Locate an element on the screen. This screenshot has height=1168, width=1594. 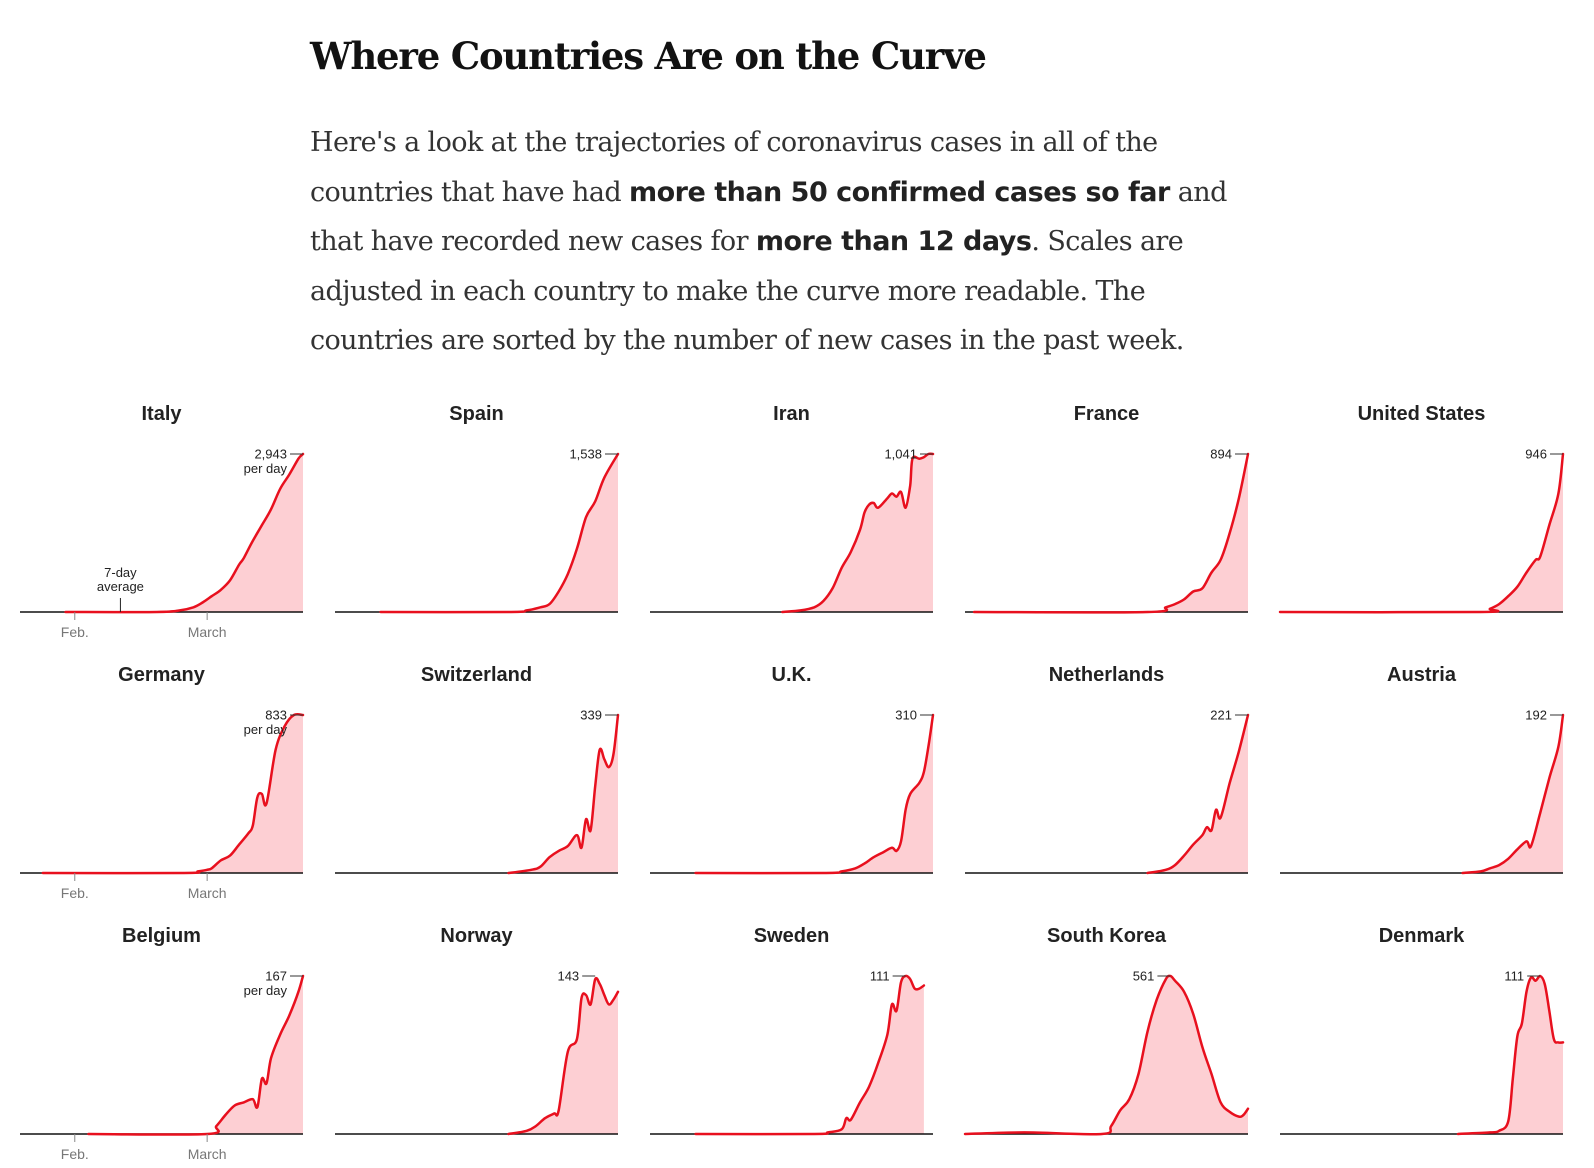
country-chart: Iran 1,041 is located at coordinates (792, 508).